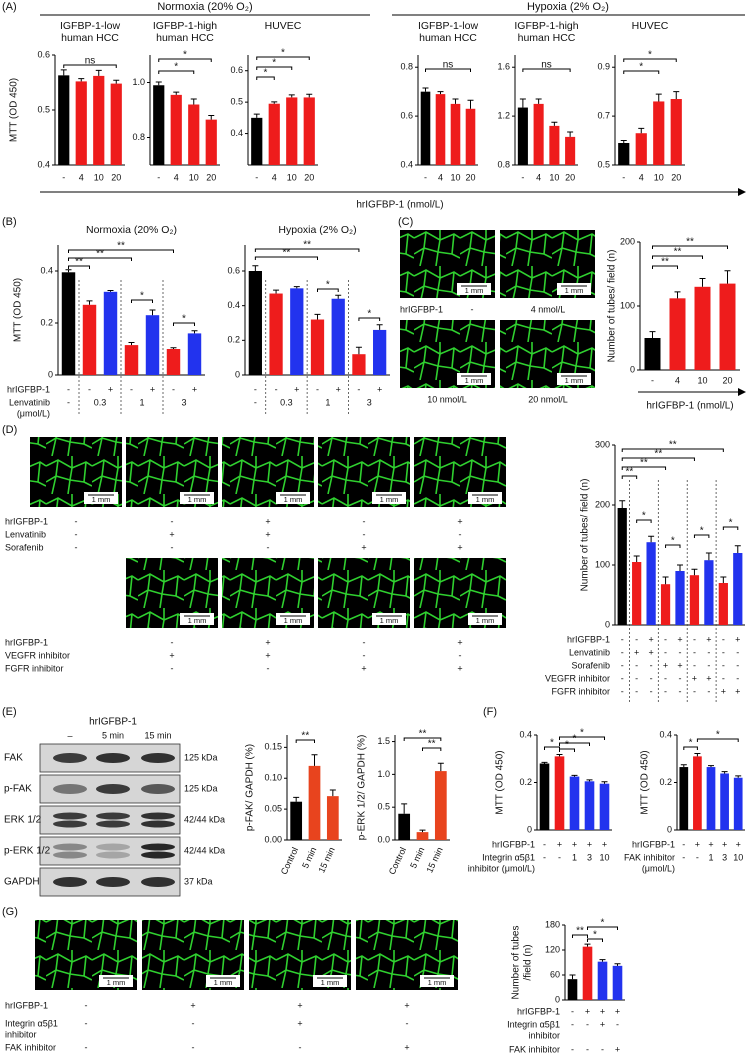  What do you see at coordinates (665, 782) in the screenshot?
I see `y-tick-label: 0.2` at bounding box center [665, 782].